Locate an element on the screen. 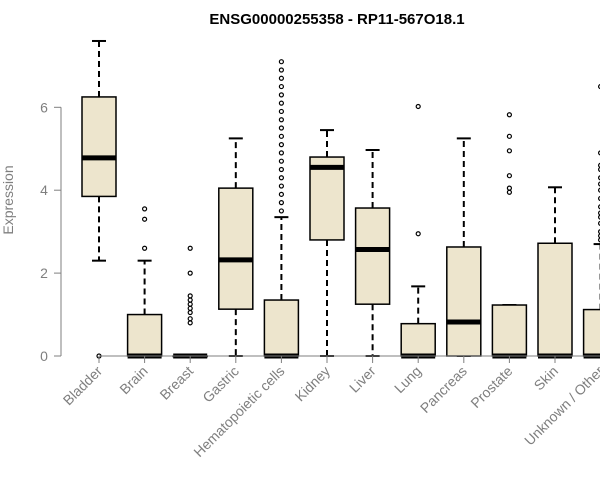  x-category-label: Prostate is located at coordinates (491, 387).